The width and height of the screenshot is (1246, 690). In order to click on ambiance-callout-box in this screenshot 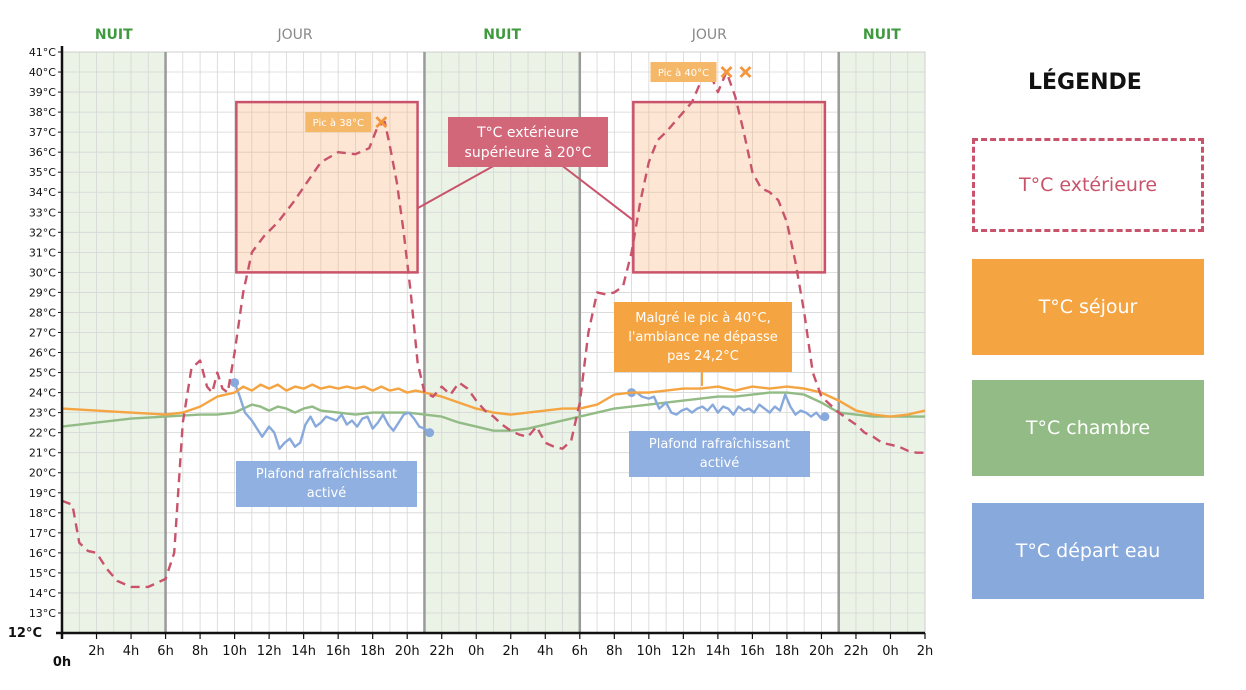, I will do `click(703, 337)`.